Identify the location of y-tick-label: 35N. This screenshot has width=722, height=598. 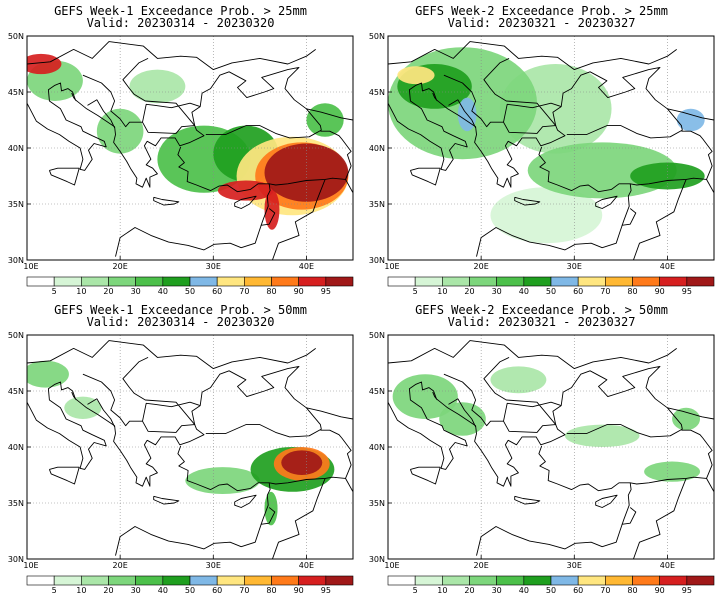
(16, 503).